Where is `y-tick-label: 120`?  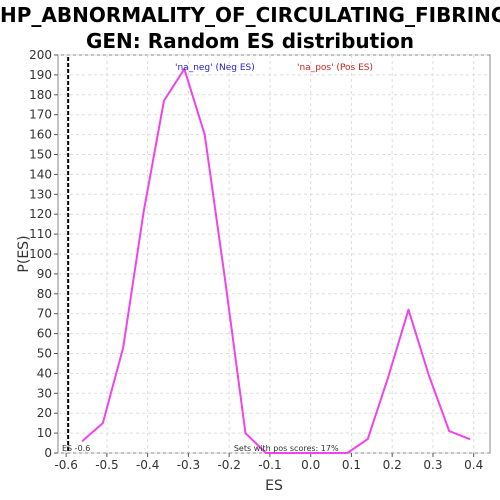
y-tick-label: 120 is located at coordinates (40, 214).